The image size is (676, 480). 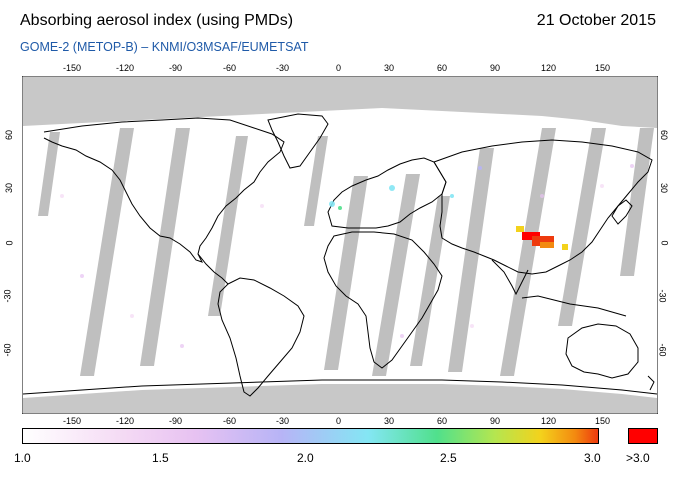 What do you see at coordinates (602, 351) in the screenshot?
I see `australia-coast` at bounding box center [602, 351].